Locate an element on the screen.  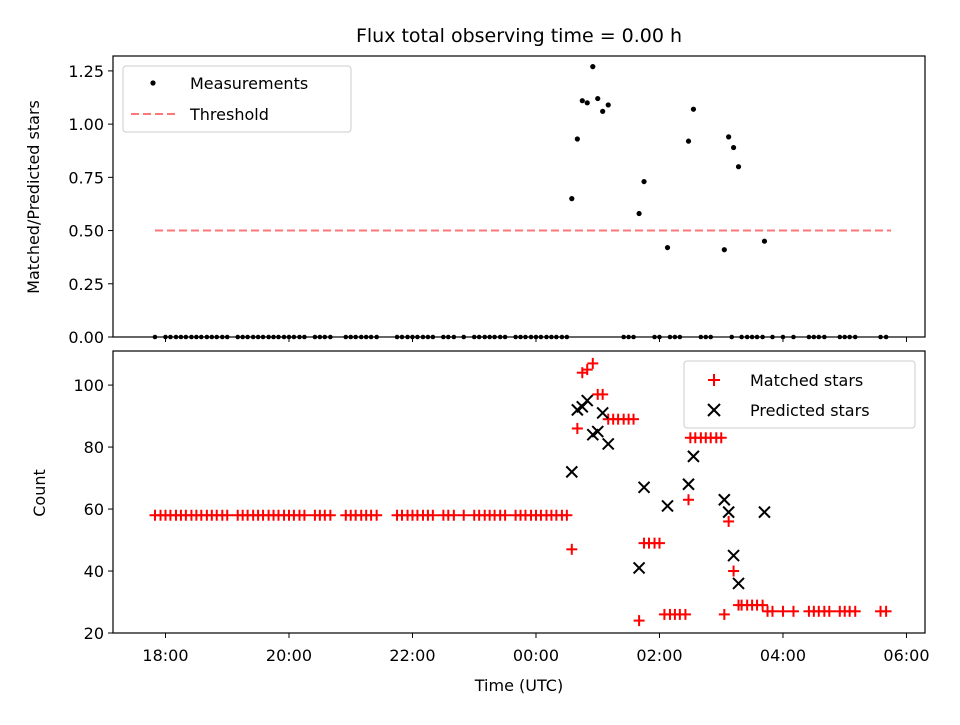
bottom-y-axis-label: Count is located at coordinates (39, 493).